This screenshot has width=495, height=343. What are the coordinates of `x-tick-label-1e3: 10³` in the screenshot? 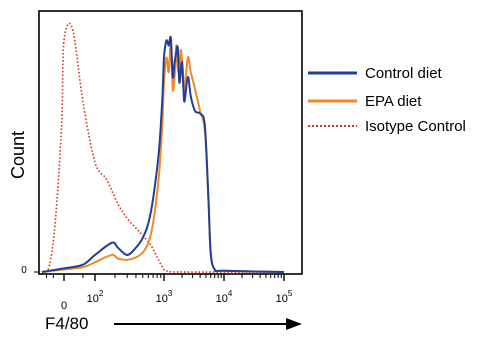 It's located at (164, 297).